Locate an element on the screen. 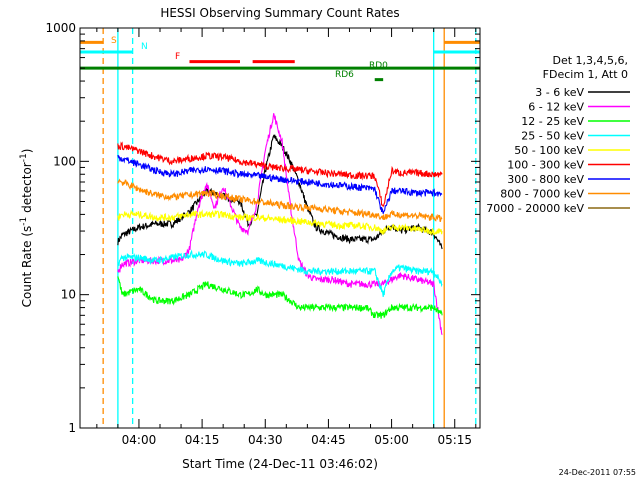 Image resolution: width=640 pixels, height=480 pixels. flag-label-f: F is located at coordinates (177, 57).